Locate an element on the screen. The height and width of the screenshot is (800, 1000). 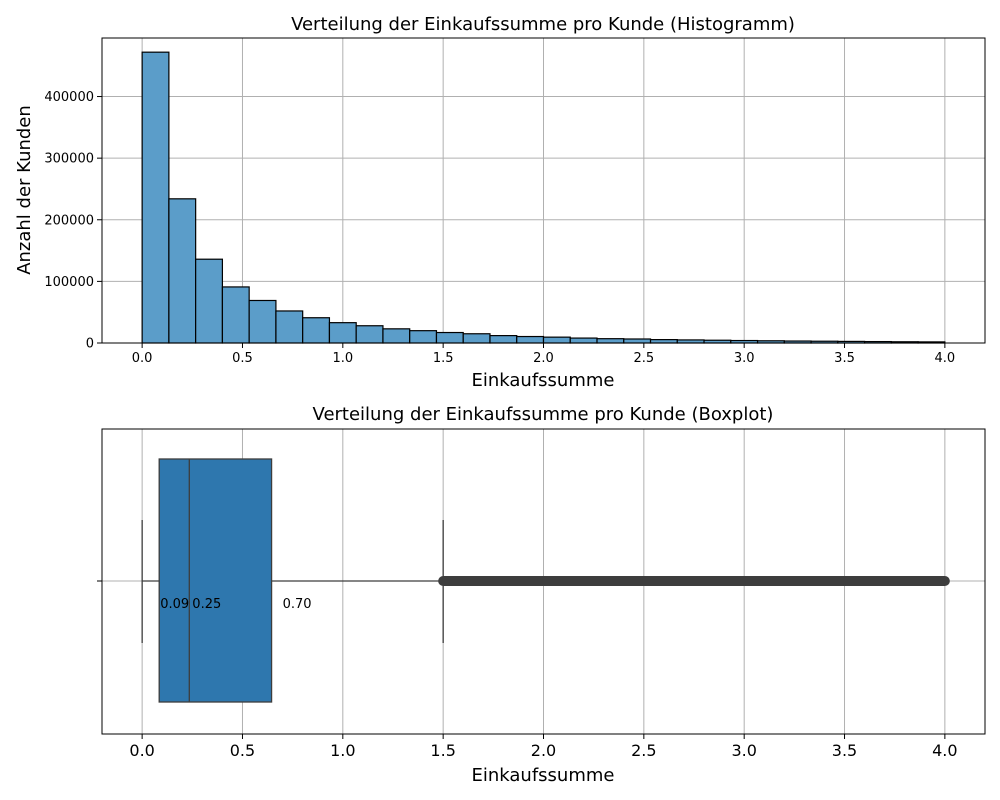
histogram-x-tick-label: 1.0 is located at coordinates (342, 358).